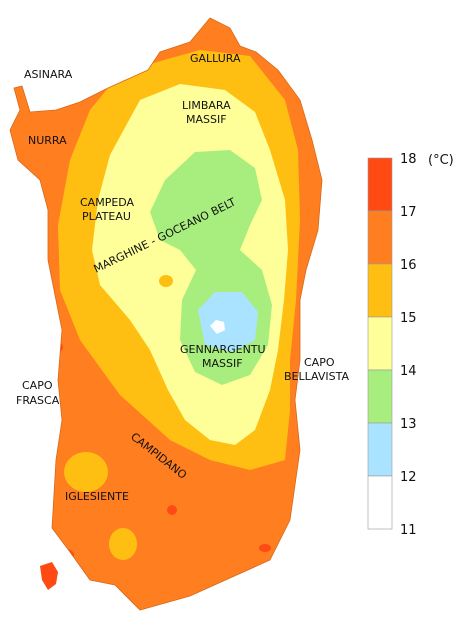 The width and height of the screenshot is (465, 632). What do you see at coordinates (215, 58) in the screenshot?
I see `label-gallura: GALLURA` at bounding box center [215, 58].